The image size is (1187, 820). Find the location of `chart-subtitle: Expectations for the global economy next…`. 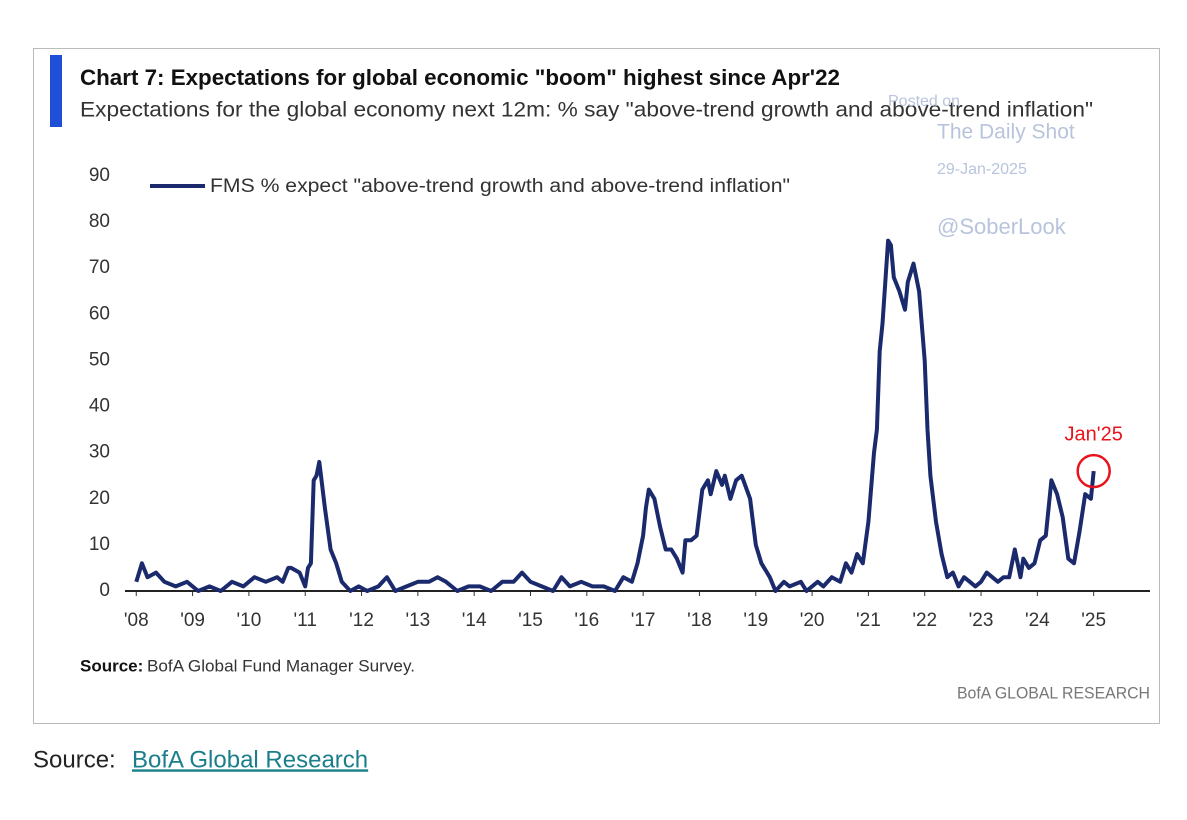

chart-subtitle: Expectations for the global economy next… is located at coordinates (586, 110).